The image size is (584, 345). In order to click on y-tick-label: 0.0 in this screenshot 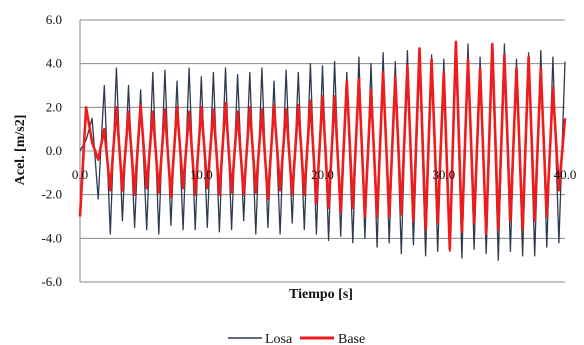, I will do `click(54, 150)`.